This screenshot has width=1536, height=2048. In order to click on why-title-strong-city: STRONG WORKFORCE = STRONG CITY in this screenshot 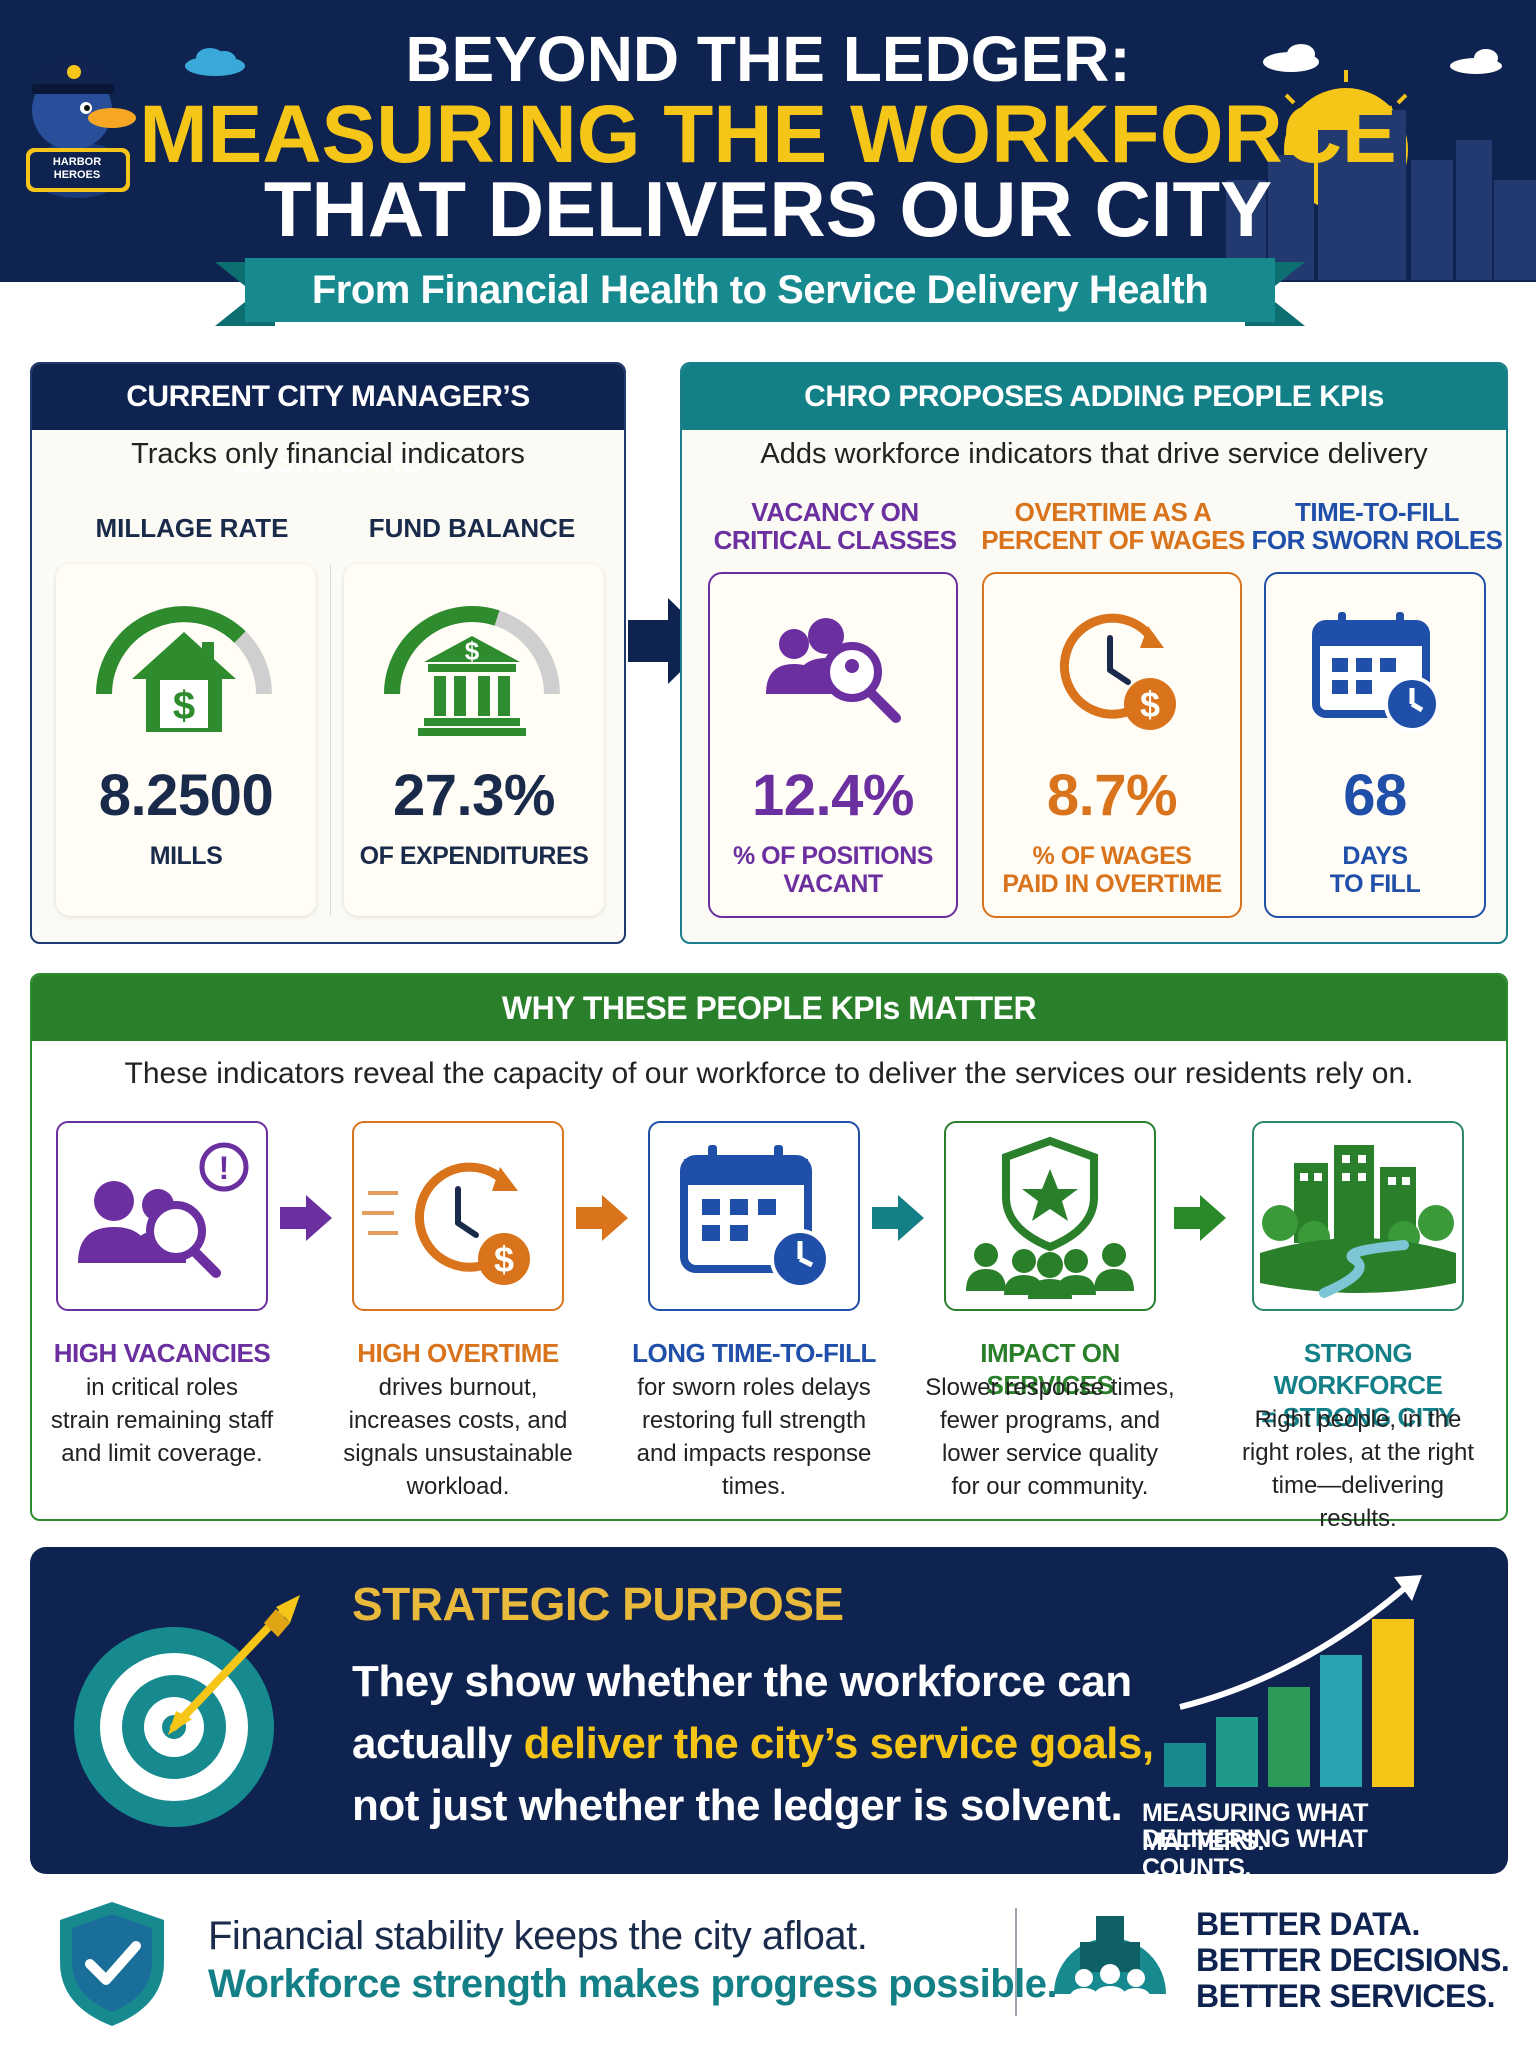, I will do `click(1358, 1385)`.